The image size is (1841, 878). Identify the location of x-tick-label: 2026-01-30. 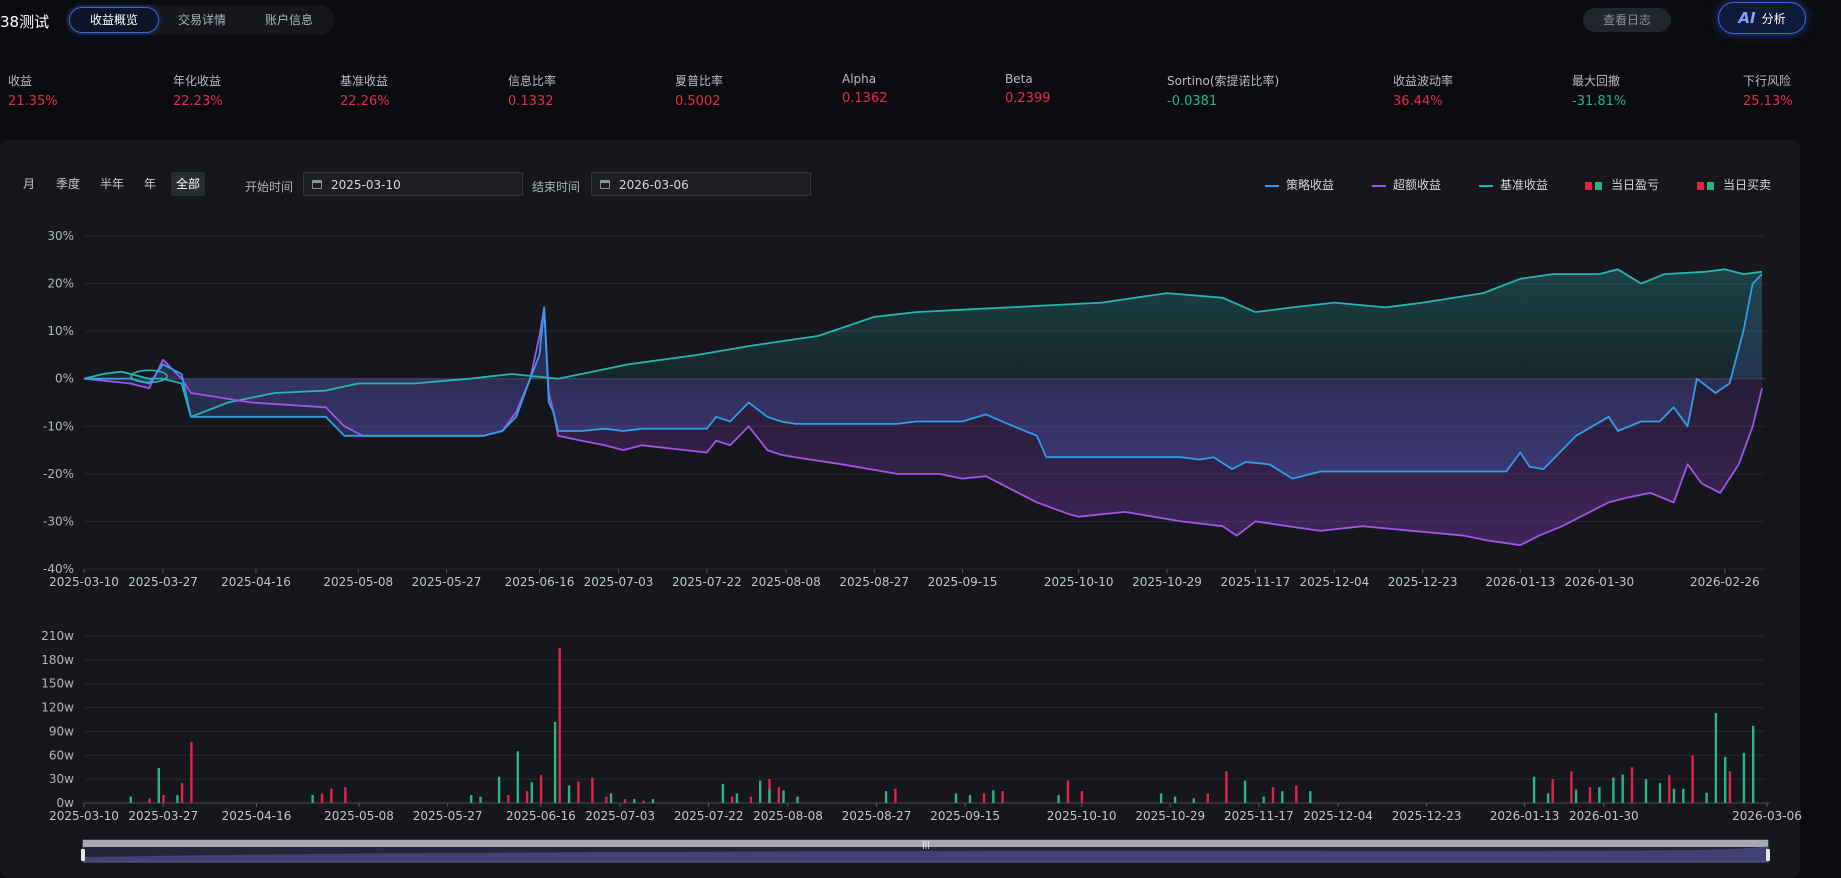
(1604, 816).